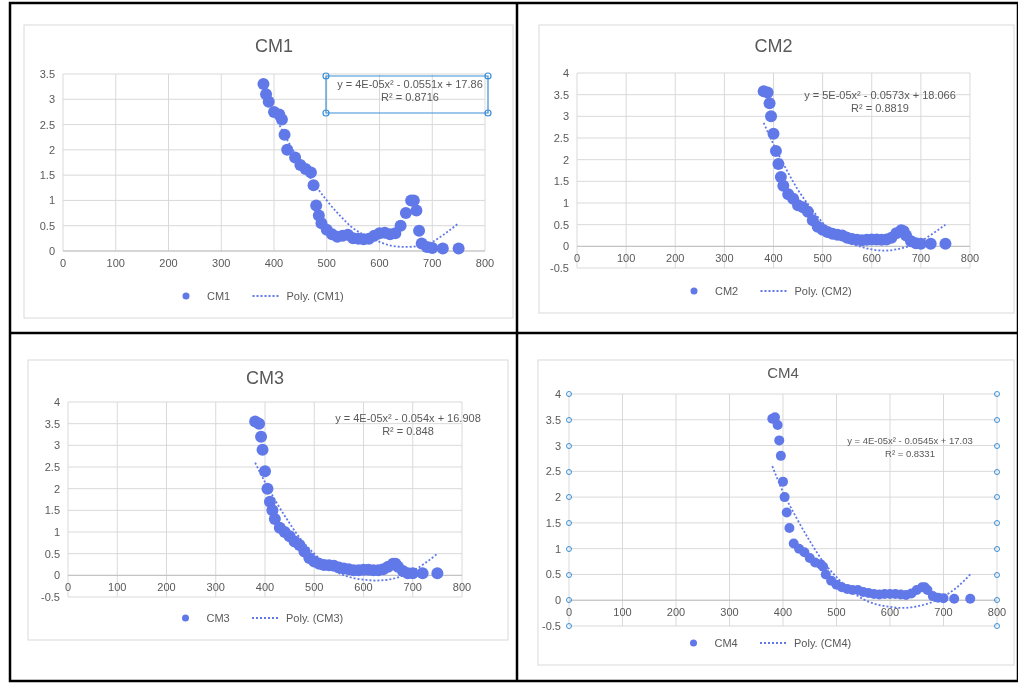  What do you see at coordinates (408, 418) in the screenshot?
I see `annotation: y = 4E-05x² - 0.054x + 16.908` at bounding box center [408, 418].